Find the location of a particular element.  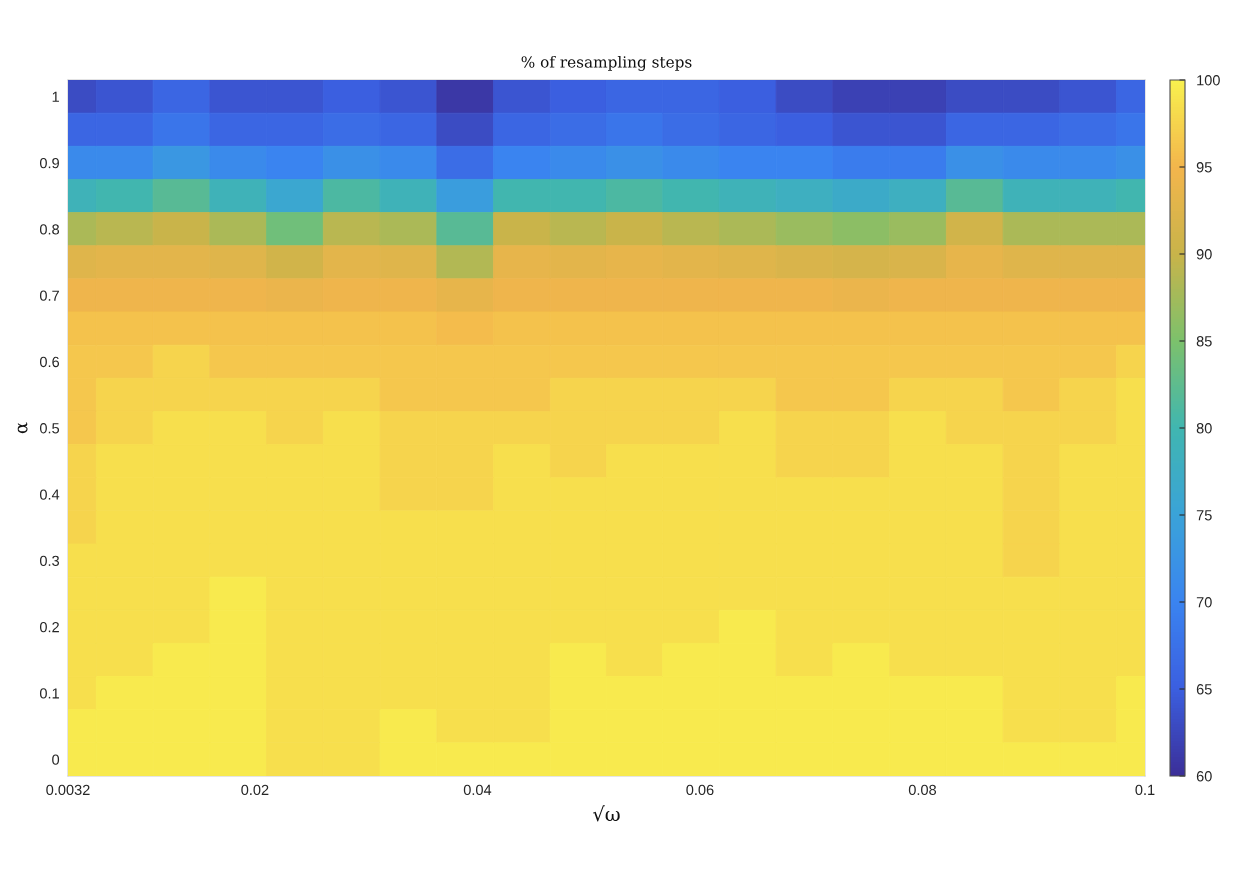

chart-title: % of resampling steps is located at coordinates (606, 63).